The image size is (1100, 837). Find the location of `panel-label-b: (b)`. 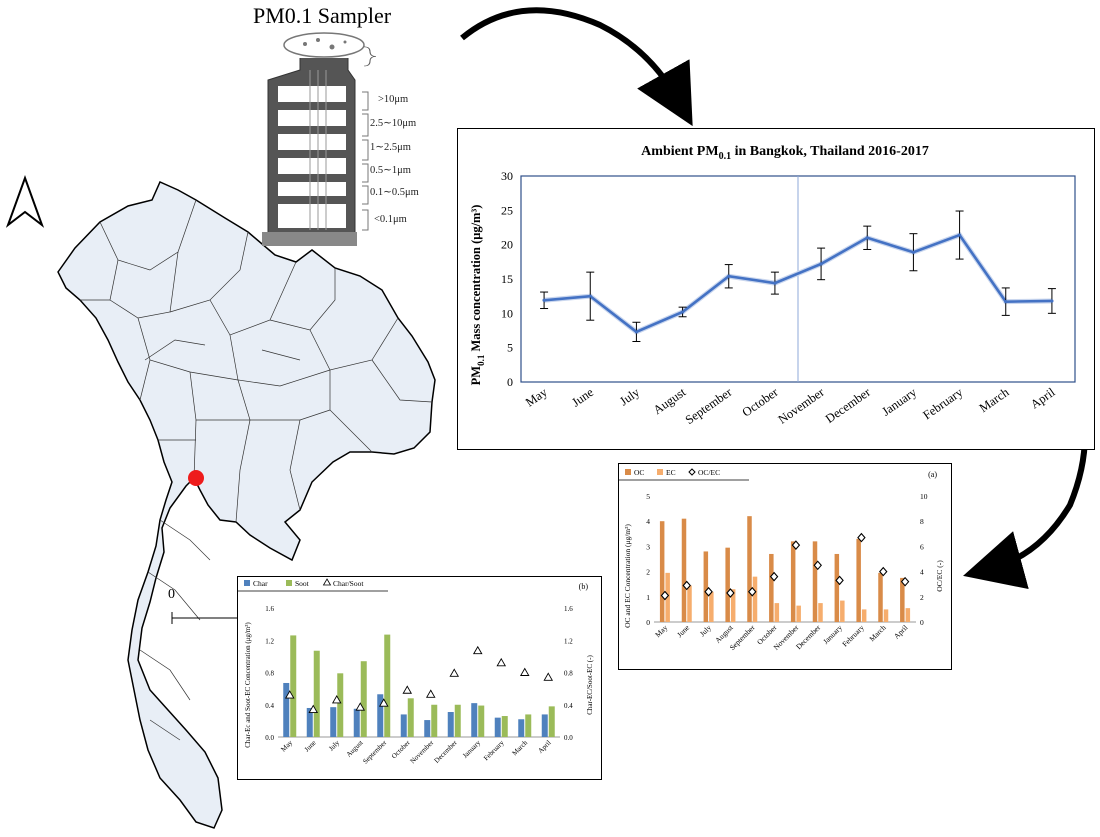

panel-label-b: (b) is located at coordinates (584, 586).